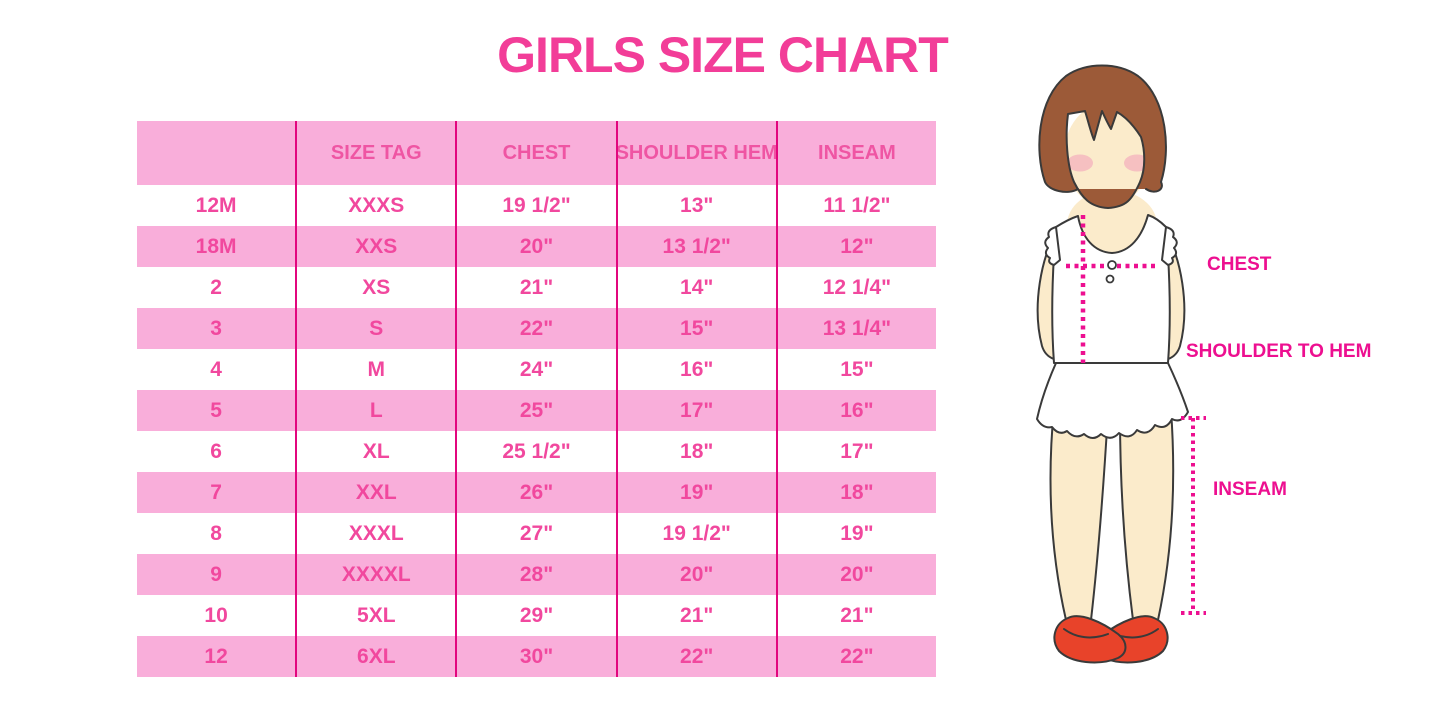 This screenshot has width=1445, height=723. Describe the element at coordinates (698, 410) in the screenshot. I see `cell-shoulder-hem: 17"` at that location.